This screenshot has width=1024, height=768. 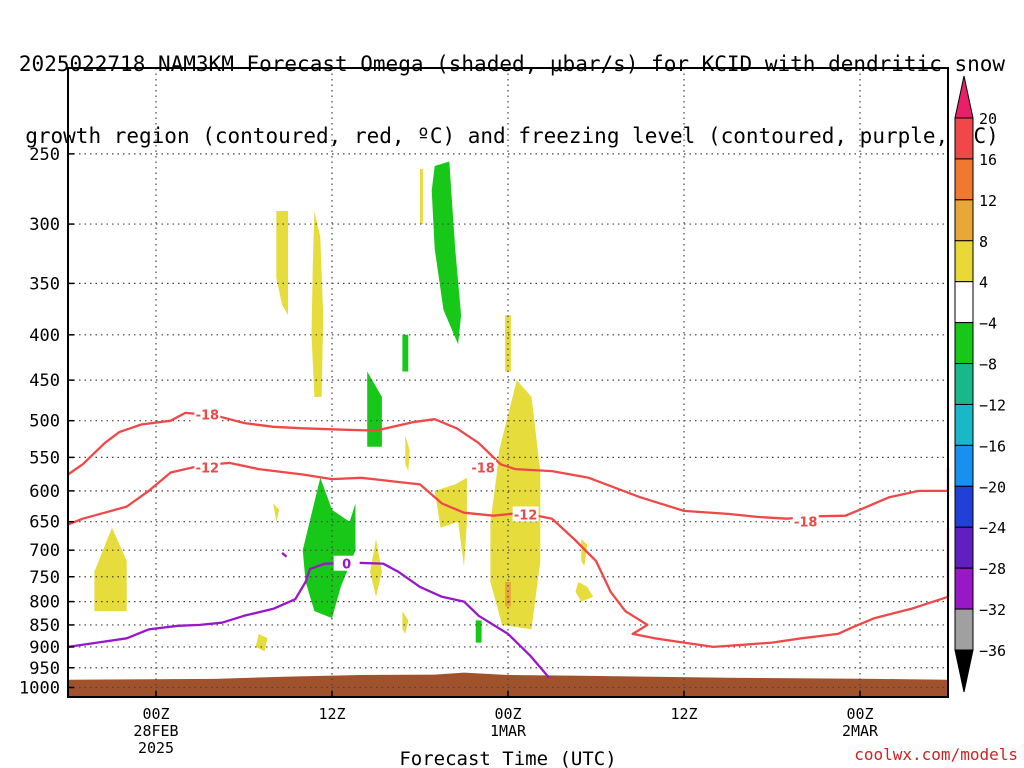 I want to click on colorbar-label: 8, so click(x=983, y=242).